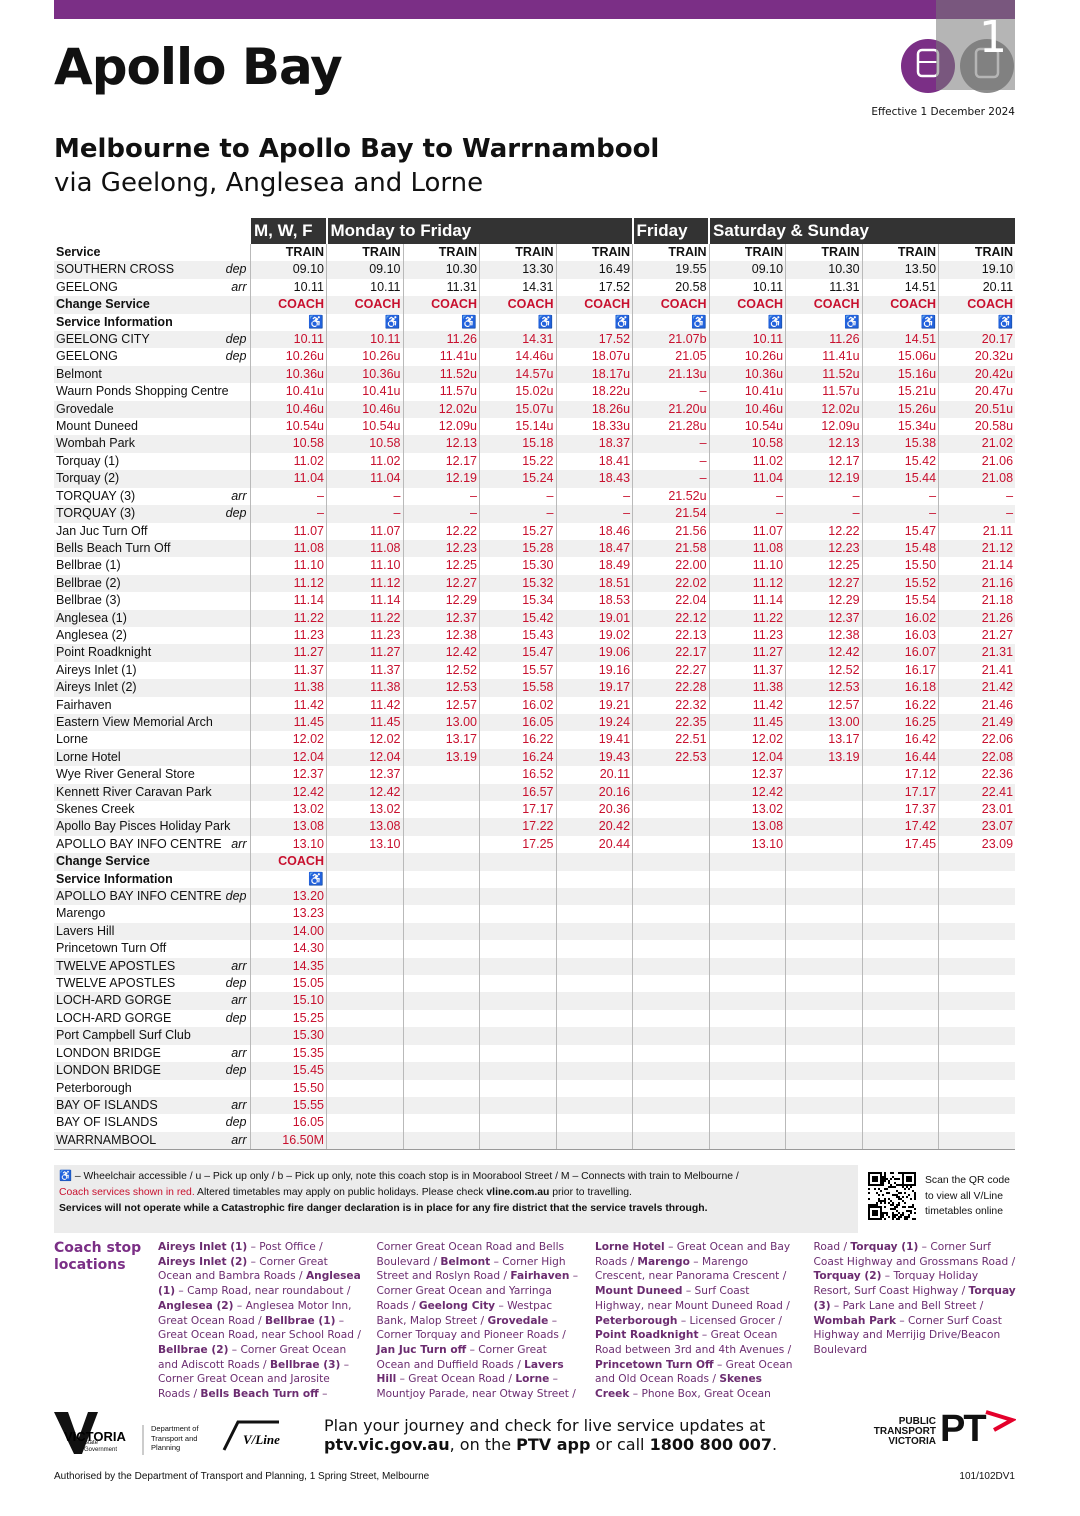 The image size is (1080, 1516). What do you see at coordinates (517, 810) in the screenshot?
I see `time-cell: 17.17` at bounding box center [517, 810].